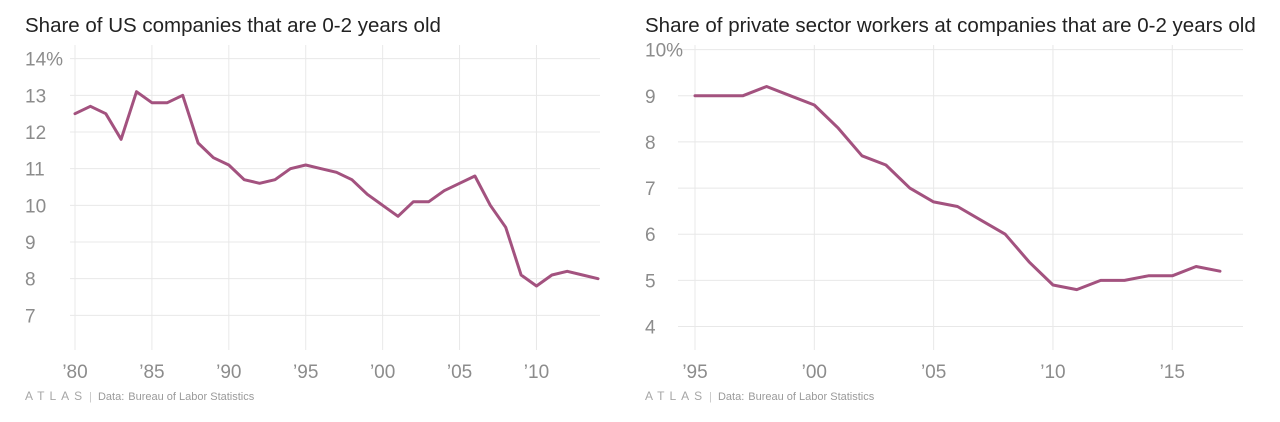 This screenshot has width=1280, height=422. What do you see at coordinates (44, 60) in the screenshot?
I see `y-tick-label: 14%` at bounding box center [44, 60].